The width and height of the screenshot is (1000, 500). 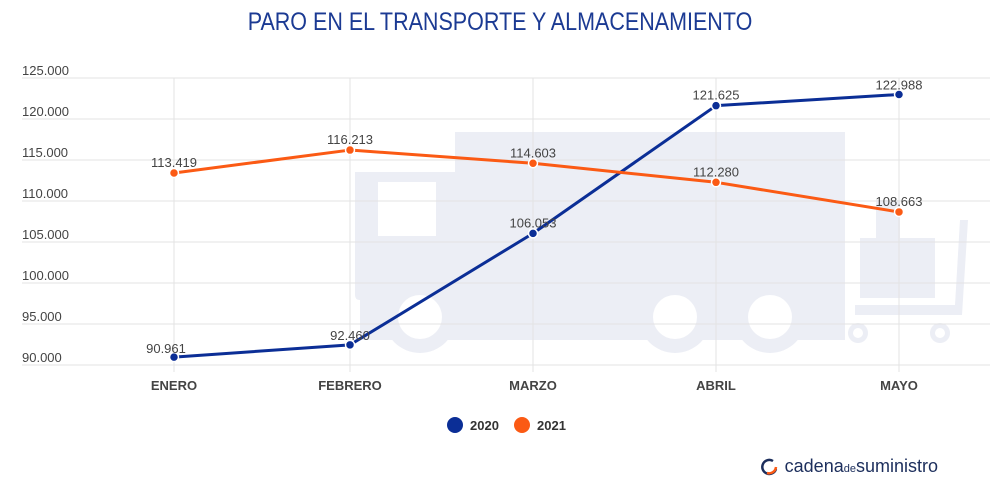 I want to click on legend-marker-2020, so click(x=455, y=425).